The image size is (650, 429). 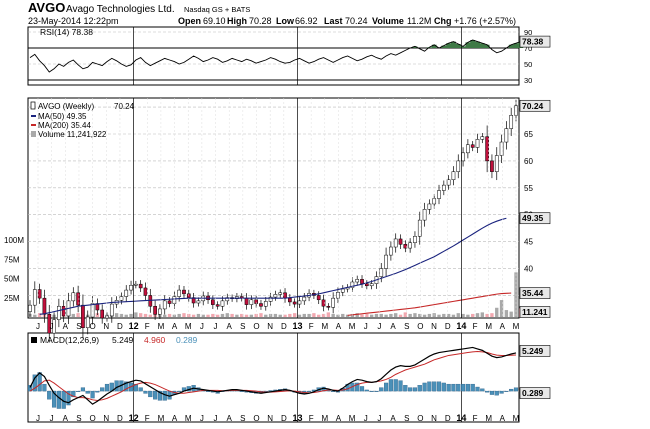 What do you see at coordinates (461, 326) in the screenshot?
I see `x-tick-label: 14` at bounding box center [461, 326].